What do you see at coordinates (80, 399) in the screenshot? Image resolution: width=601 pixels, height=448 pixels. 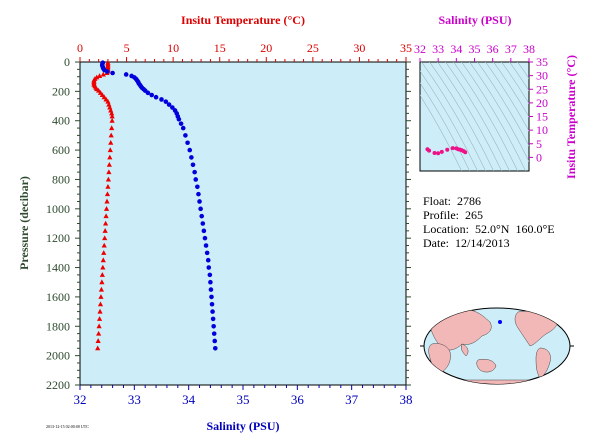 I see `salinity-tick-label: 32` at bounding box center [80, 399].